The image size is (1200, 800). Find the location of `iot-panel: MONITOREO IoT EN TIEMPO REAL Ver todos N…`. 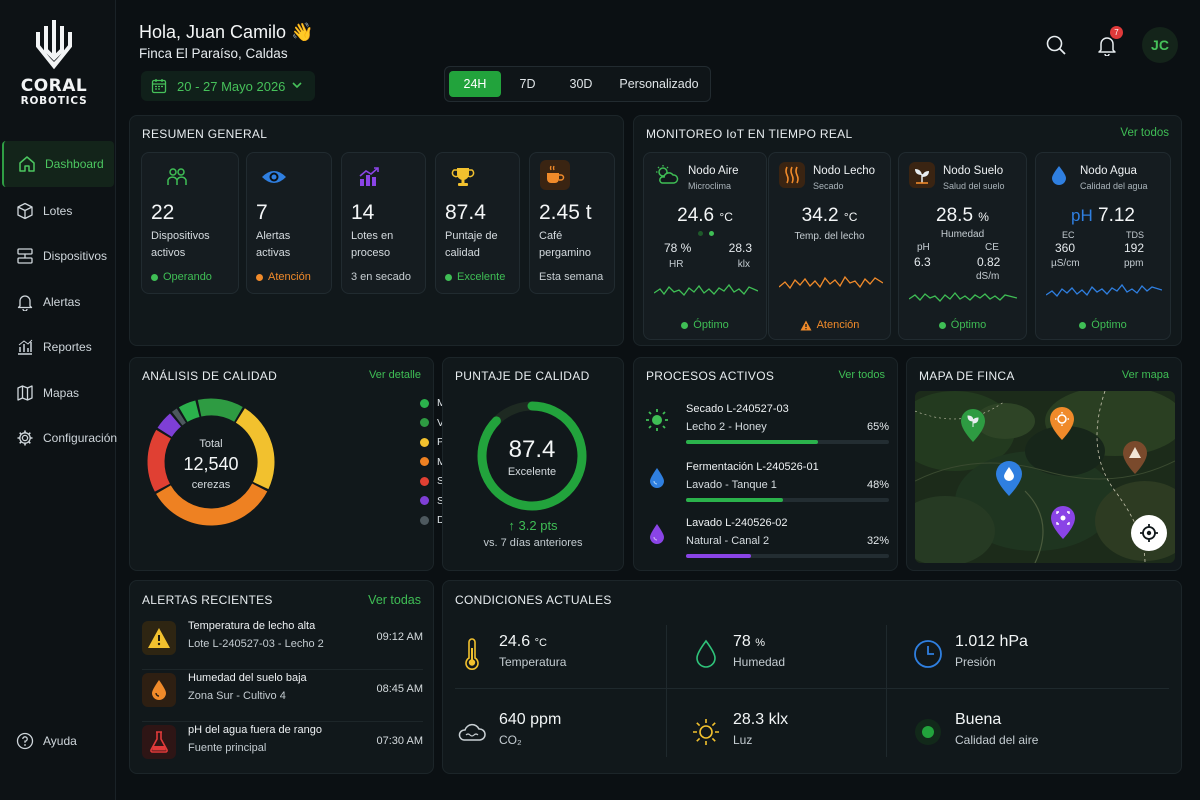

iot-panel: MONITOREO IoT EN TIEMPO REAL Ver todos N… is located at coordinates (907, 230).